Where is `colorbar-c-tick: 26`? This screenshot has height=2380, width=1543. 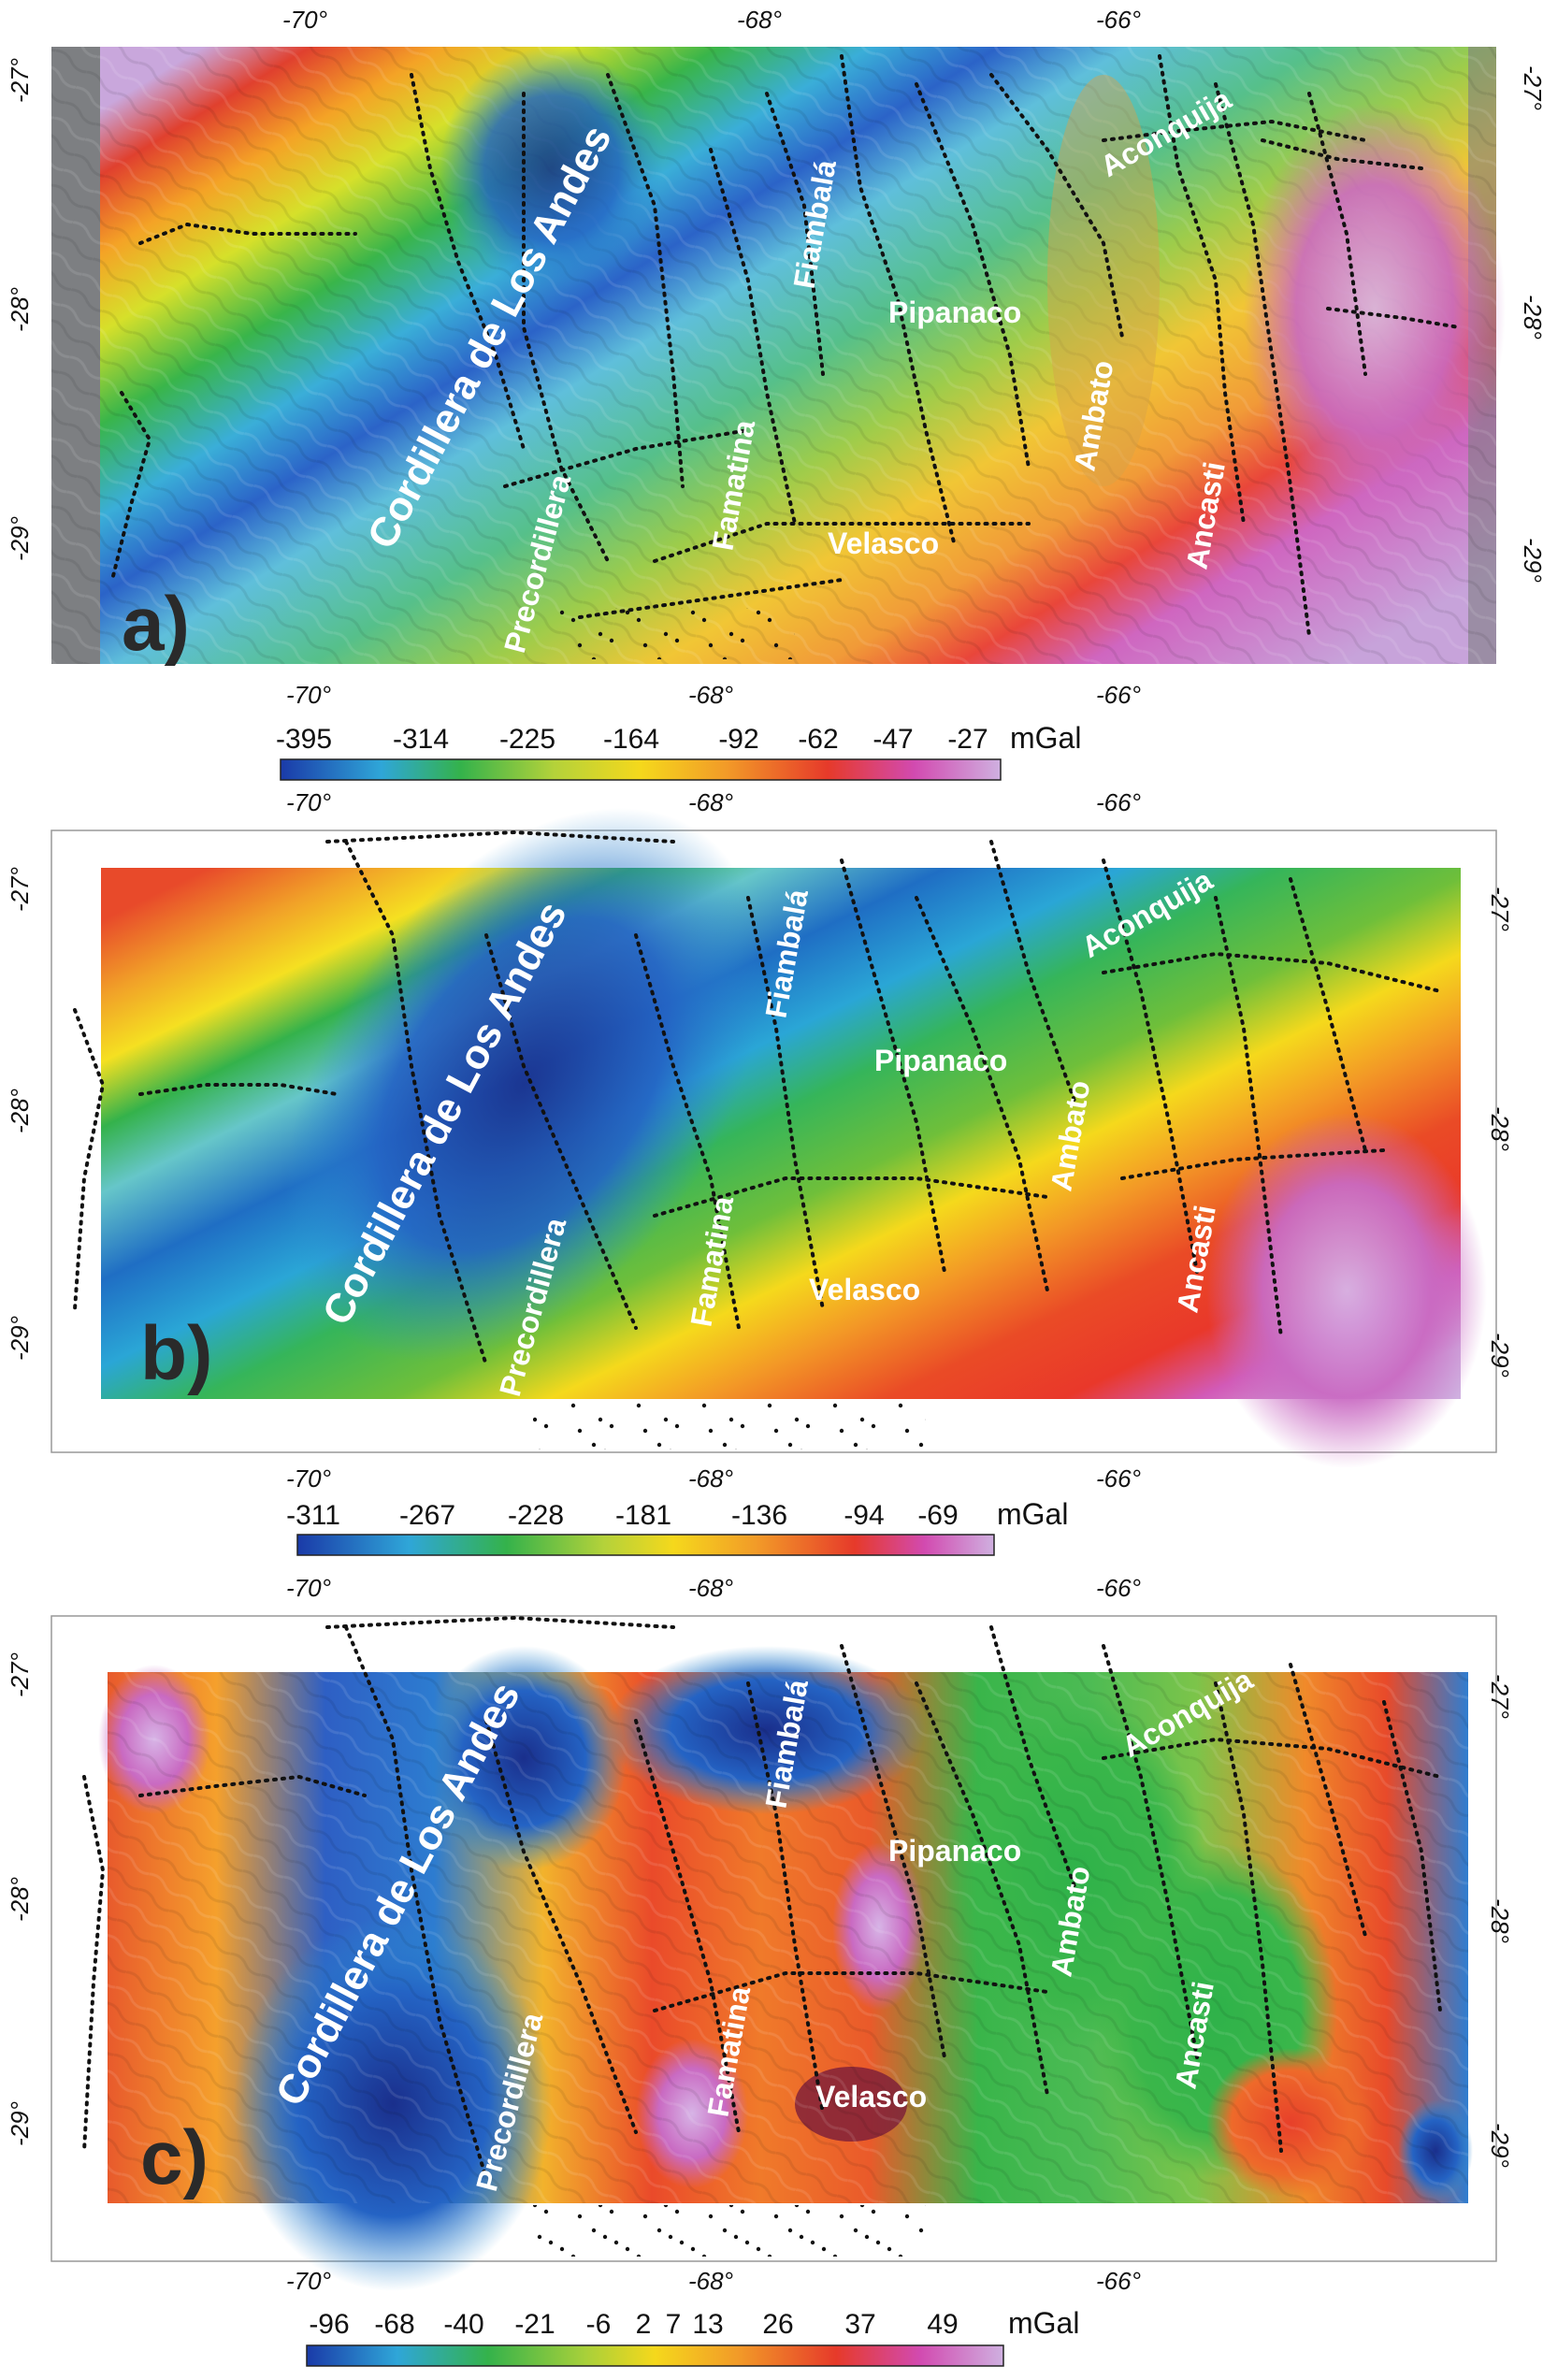 colorbar-c-tick: 26 is located at coordinates (777, 2324).